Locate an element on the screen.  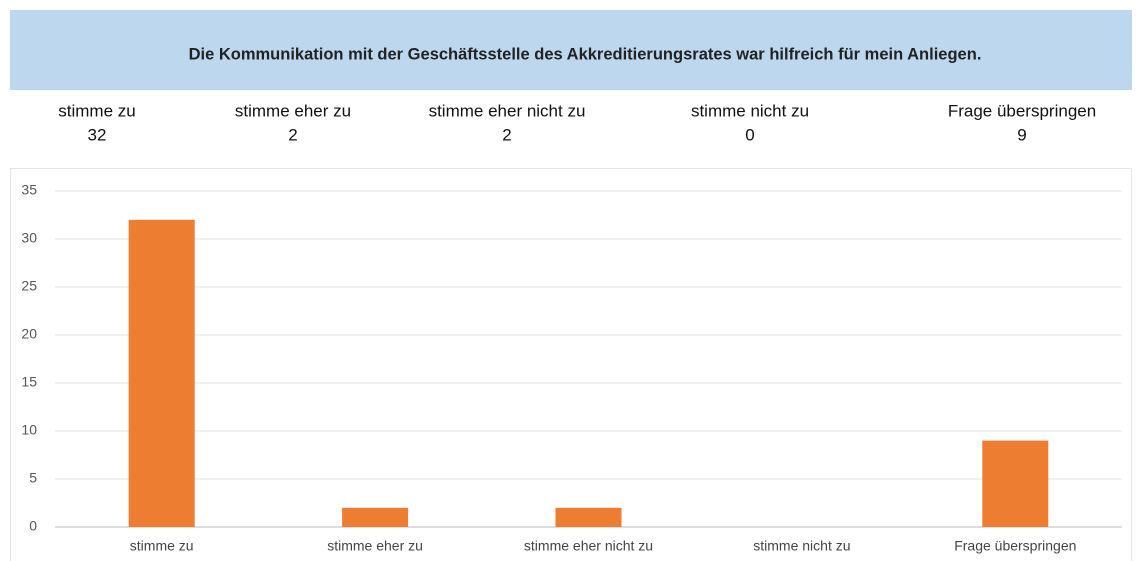
y-tick-label: 35 is located at coordinates (29, 190).